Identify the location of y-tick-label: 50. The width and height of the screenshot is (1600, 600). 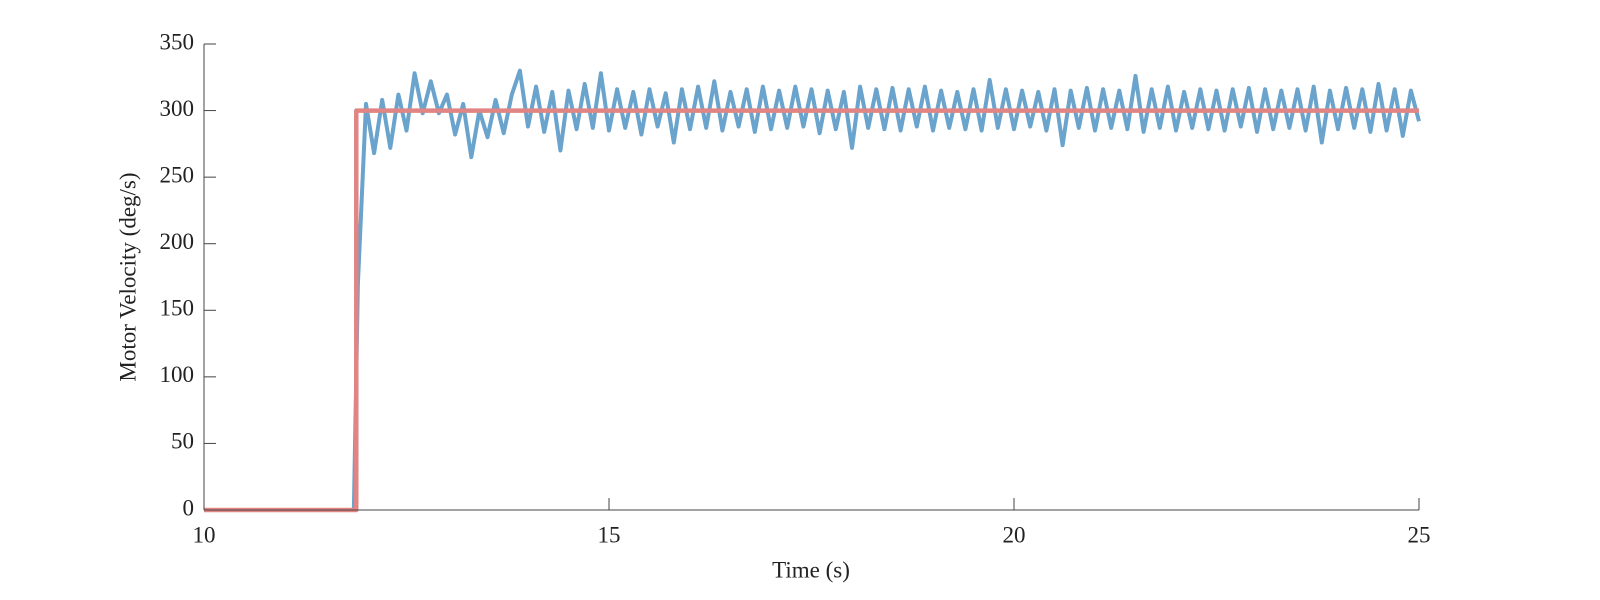
(182, 441).